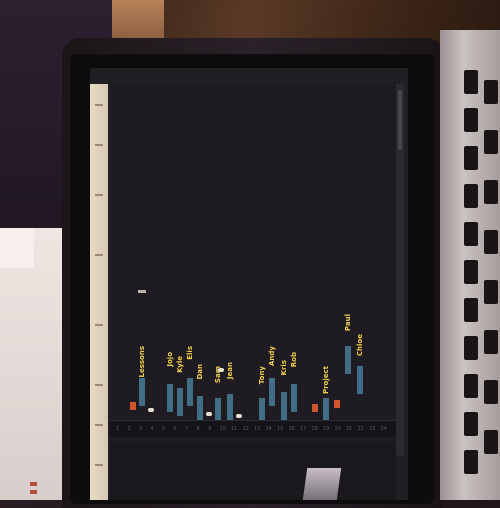  What do you see at coordinates (360, 345) in the screenshot?
I see `column-heading: Chloe` at bounding box center [360, 345].